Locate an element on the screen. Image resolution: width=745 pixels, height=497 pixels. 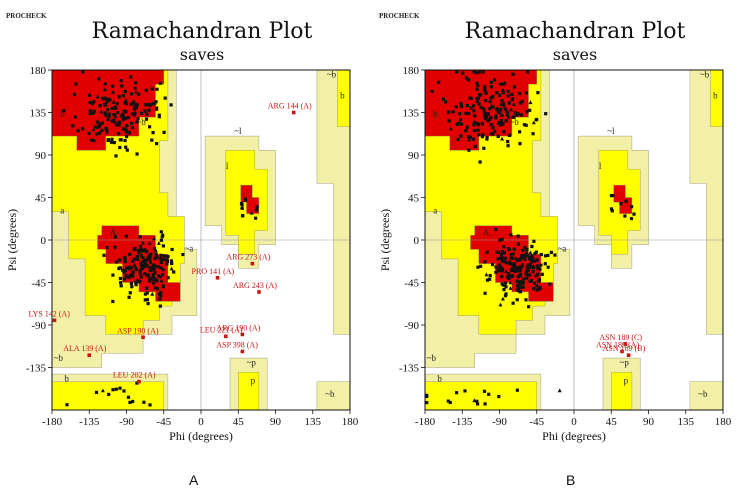
y-tick-label: -45 is located at coordinates (38, 284).